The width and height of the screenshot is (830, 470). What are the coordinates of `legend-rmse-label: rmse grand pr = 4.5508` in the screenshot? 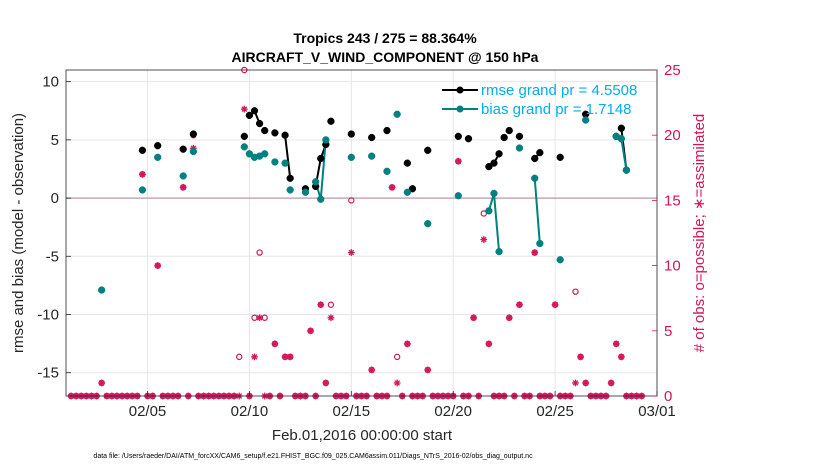 It's located at (559, 90).